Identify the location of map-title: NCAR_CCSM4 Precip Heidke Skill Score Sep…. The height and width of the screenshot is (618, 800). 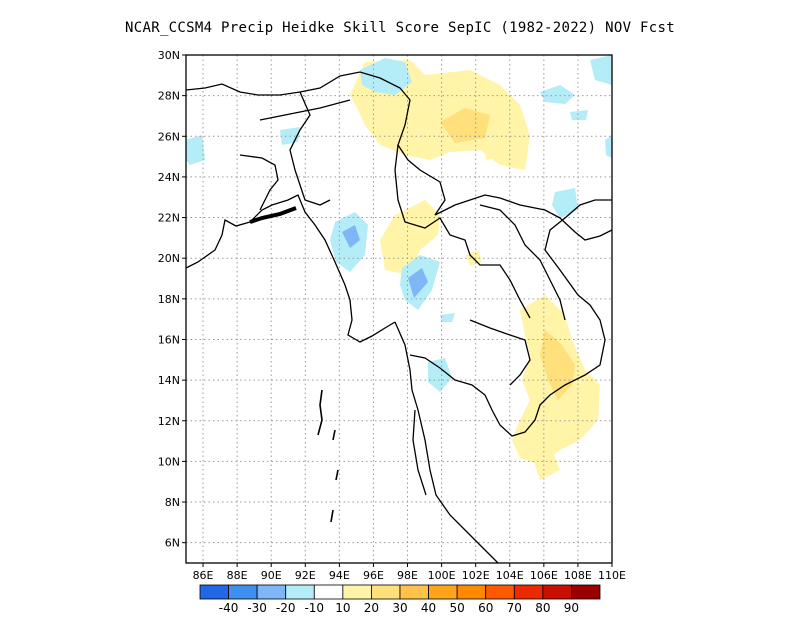
(400, 28).